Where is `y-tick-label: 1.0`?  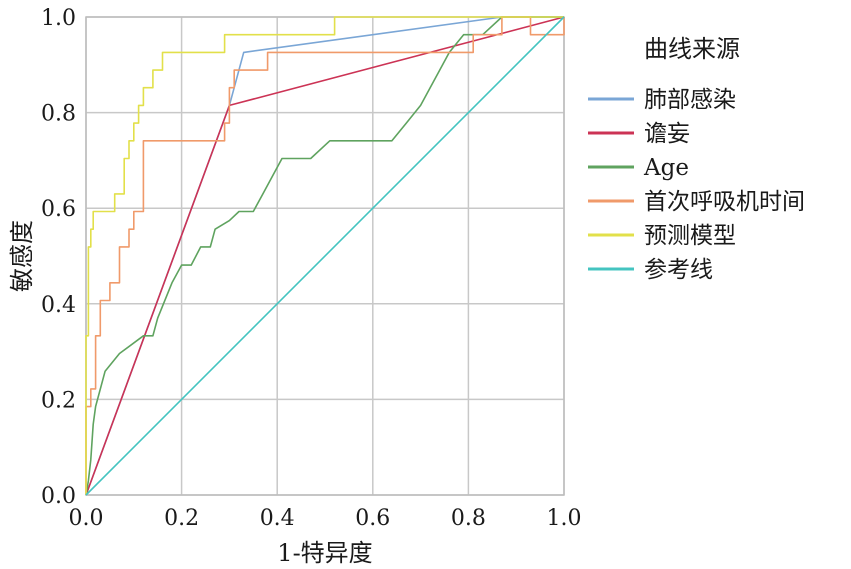 y-tick-label: 1.0 is located at coordinates (58, 18).